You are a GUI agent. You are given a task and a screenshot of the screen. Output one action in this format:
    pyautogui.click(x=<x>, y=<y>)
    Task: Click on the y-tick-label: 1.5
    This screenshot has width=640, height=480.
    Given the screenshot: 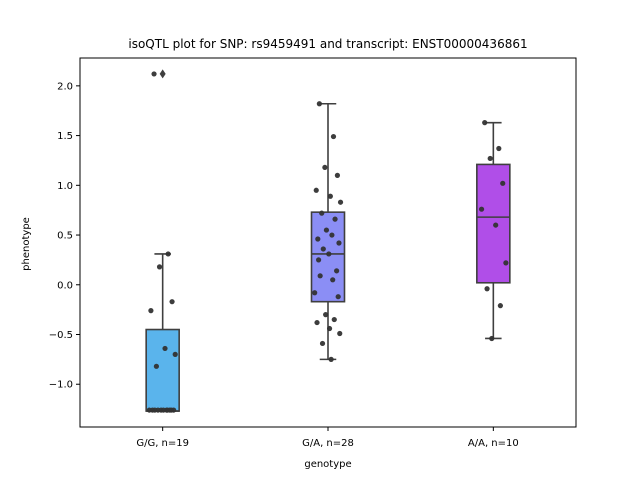 What is the action you would take?
    pyautogui.click(x=65, y=136)
    